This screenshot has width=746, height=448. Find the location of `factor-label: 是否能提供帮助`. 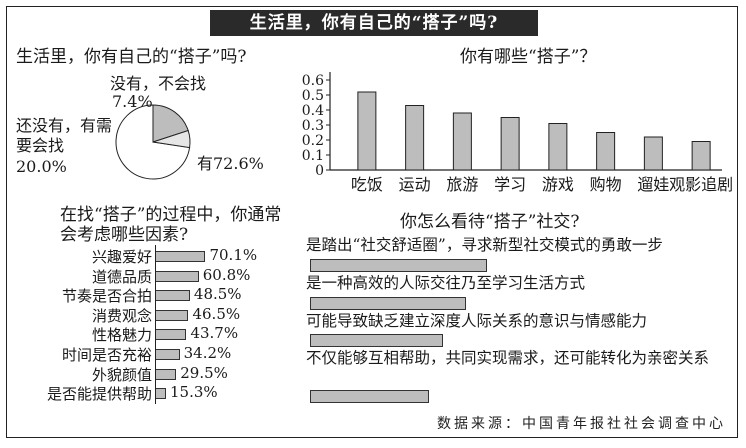

factor-label: 是否能提供帮助 is located at coordinates (99, 394).